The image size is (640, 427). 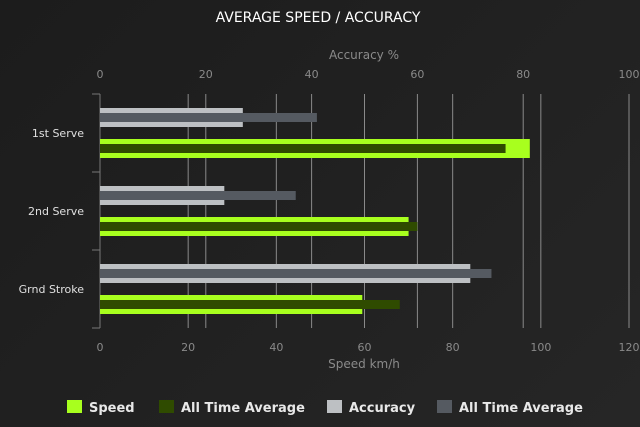 What do you see at coordinates (58, 133) in the screenshot?
I see `category-label: 1st Serve` at bounding box center [58, 133].